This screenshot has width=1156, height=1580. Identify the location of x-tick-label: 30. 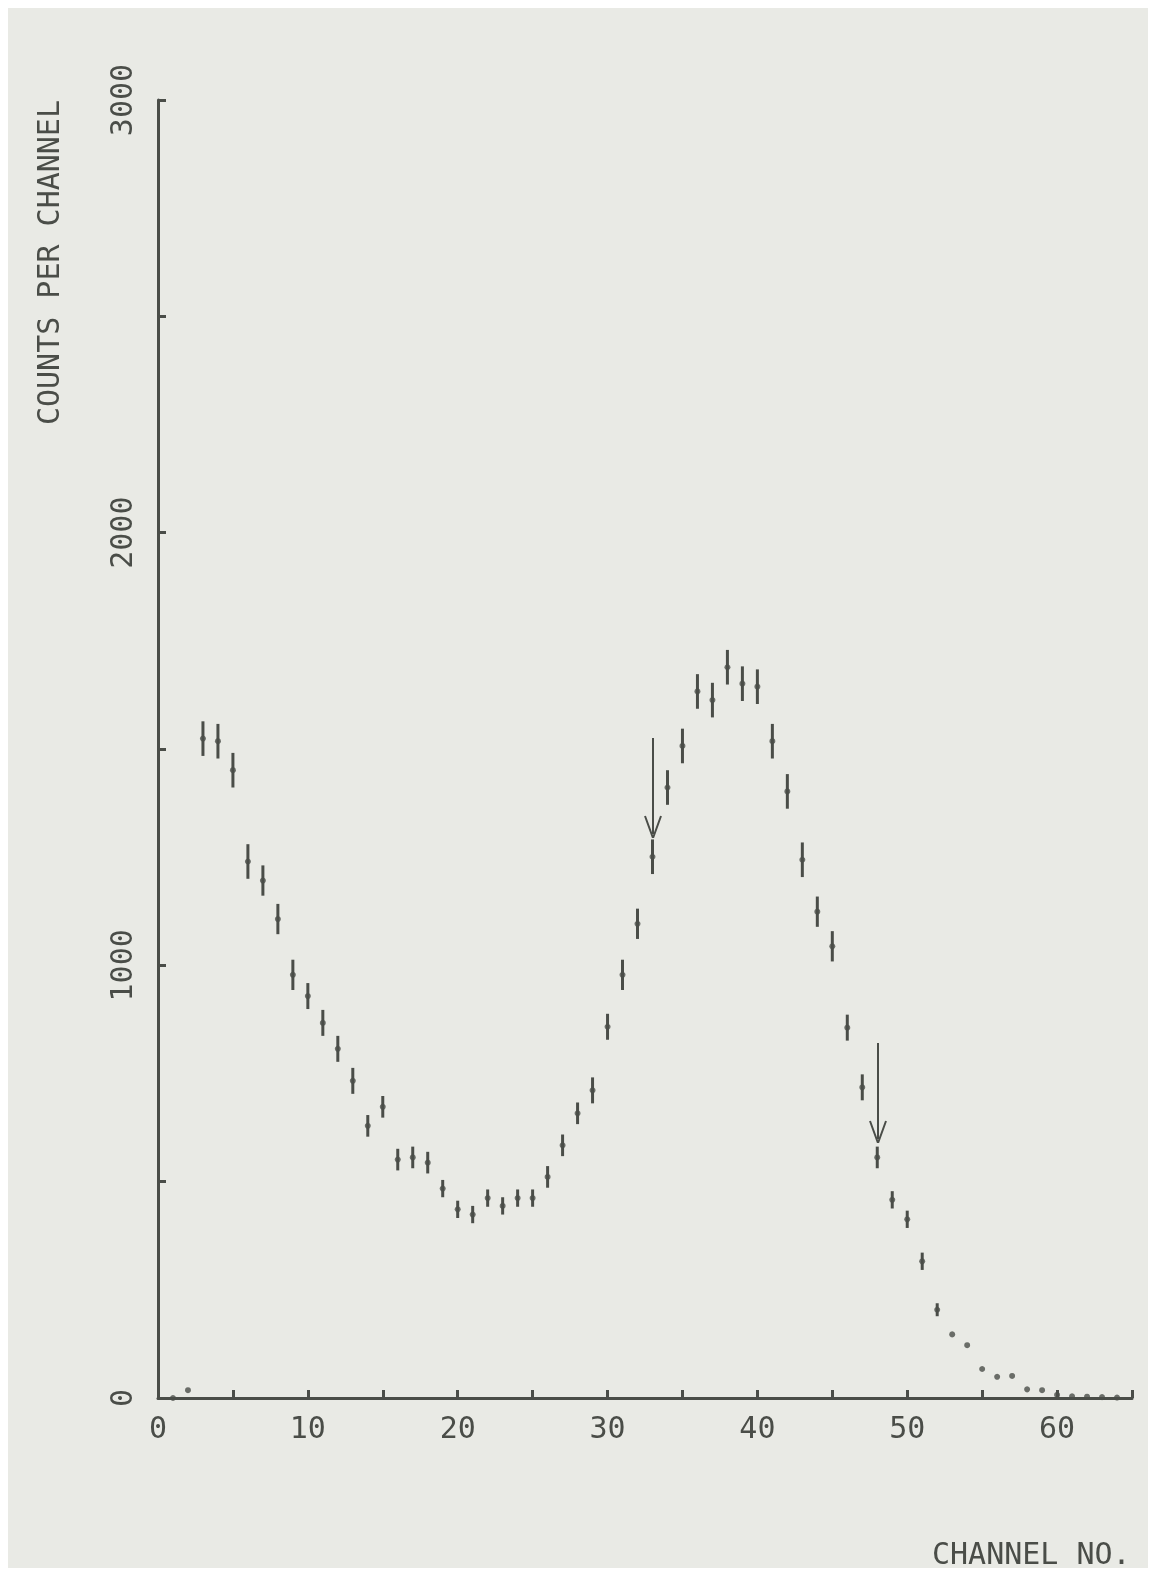
(607, 1427).